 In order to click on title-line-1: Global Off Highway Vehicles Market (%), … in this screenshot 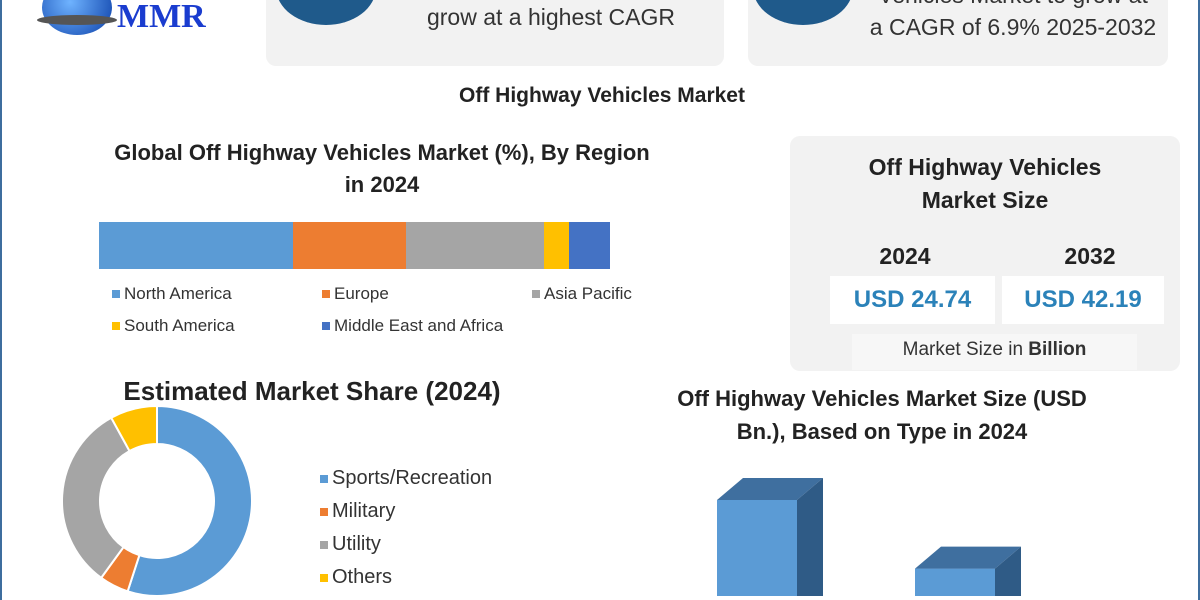, I will do `click(382, 152)`.